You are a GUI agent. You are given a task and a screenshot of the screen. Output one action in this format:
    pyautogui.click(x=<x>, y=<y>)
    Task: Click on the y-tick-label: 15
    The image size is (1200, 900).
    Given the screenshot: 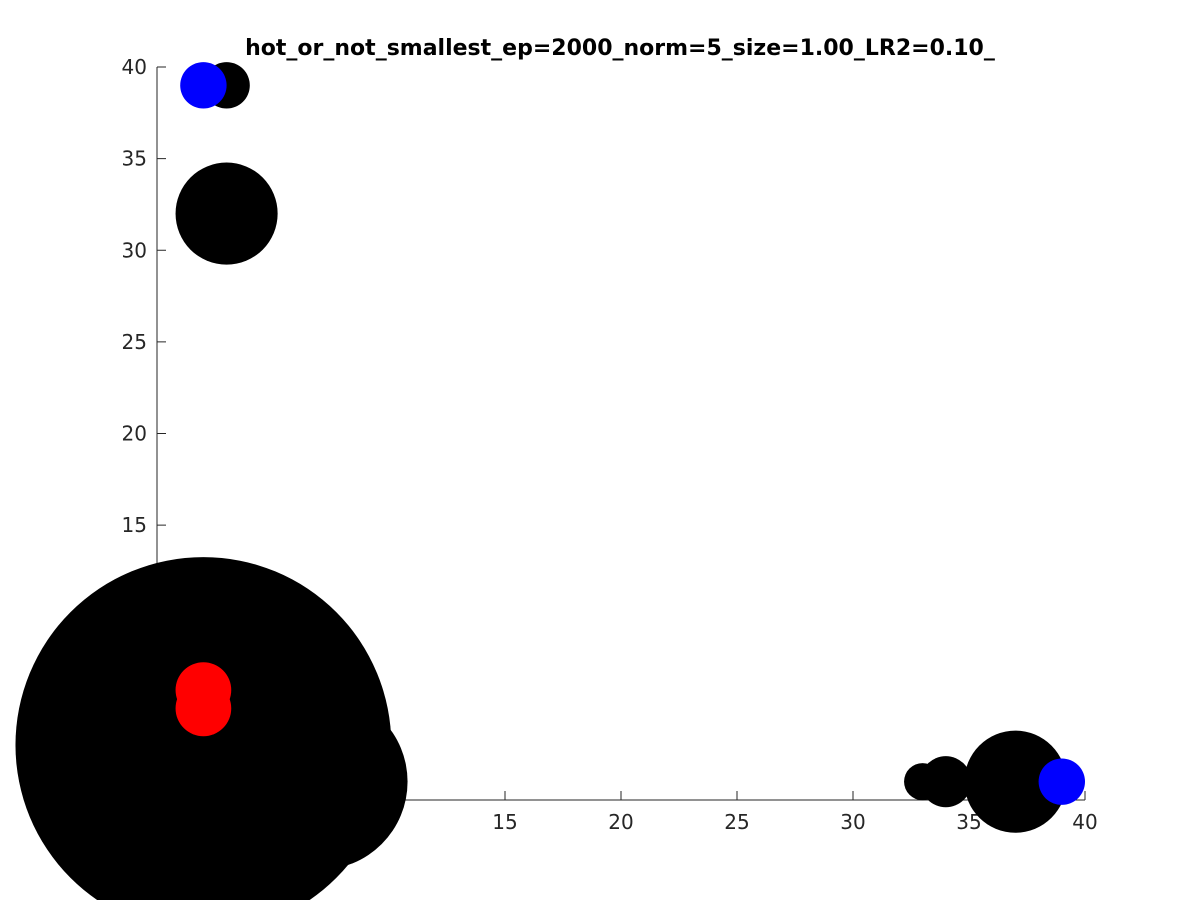 What is the action you would take?
    pyautogui.click(x=134, y=525)
    